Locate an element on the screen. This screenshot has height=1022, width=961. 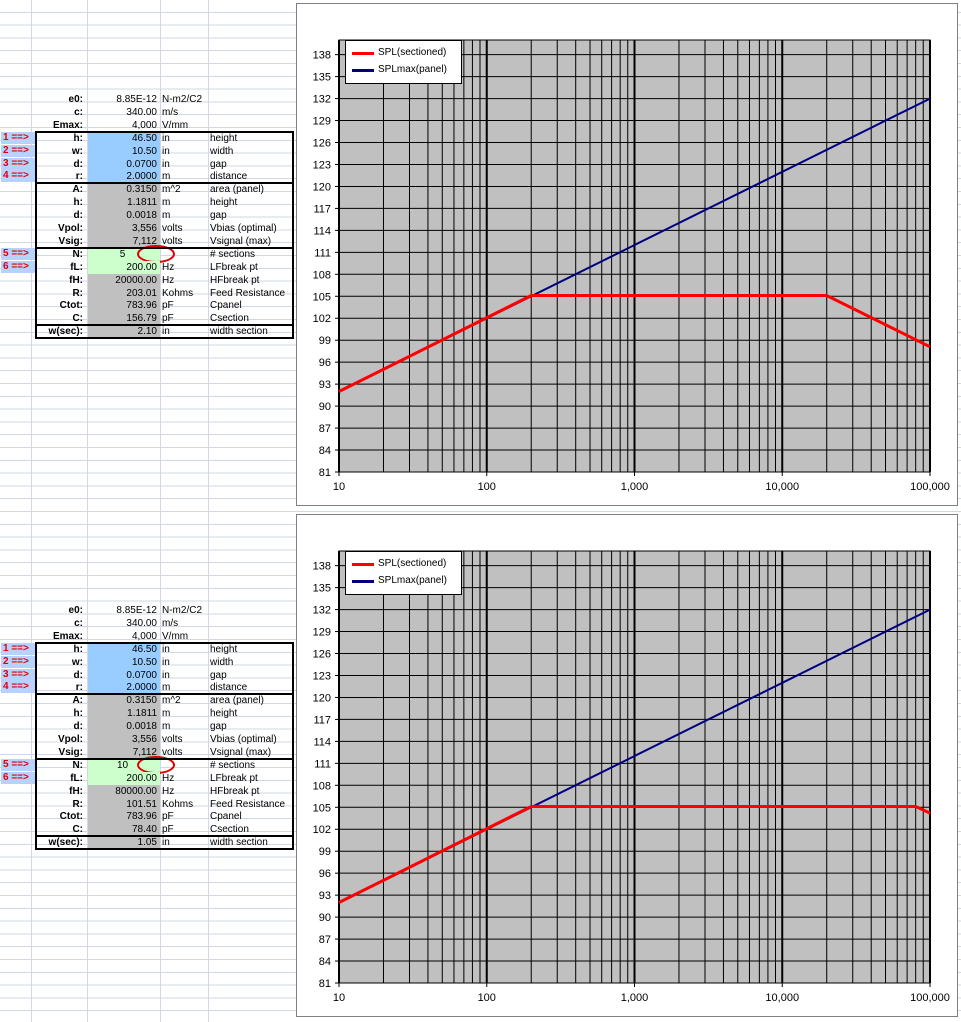
param-row: fH: 20000.00 Hz HFbreak pt is located at coordinates (150, 280).